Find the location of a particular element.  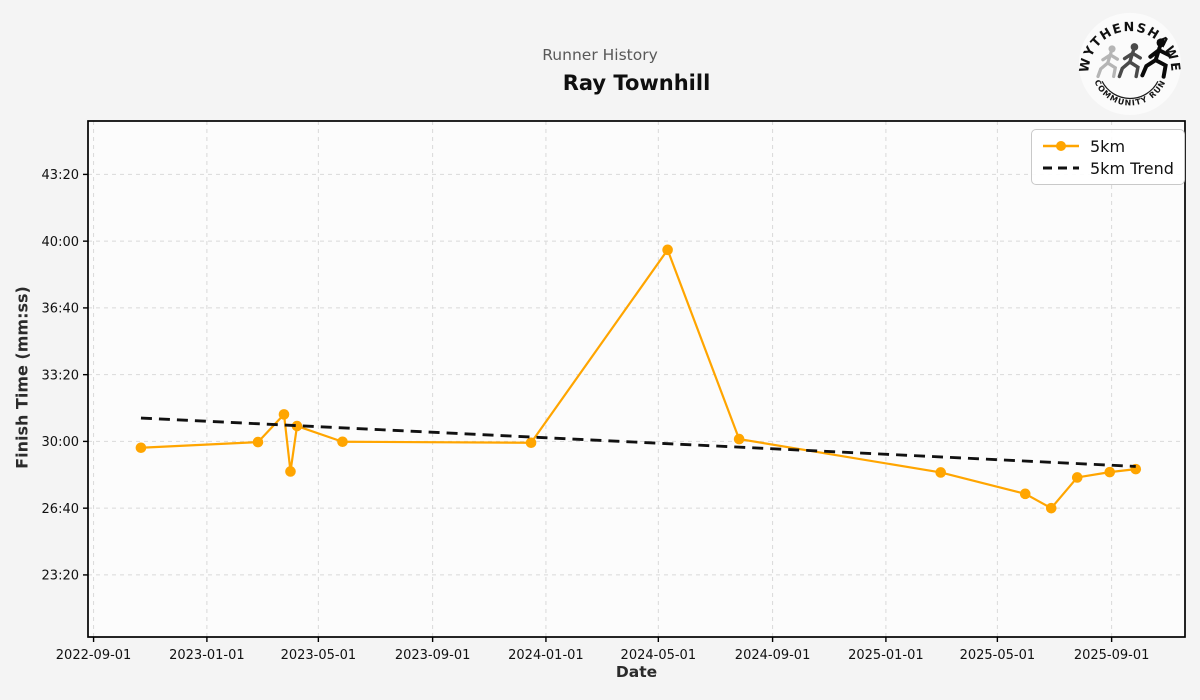

trend-line is located at coordinates (638, 442).